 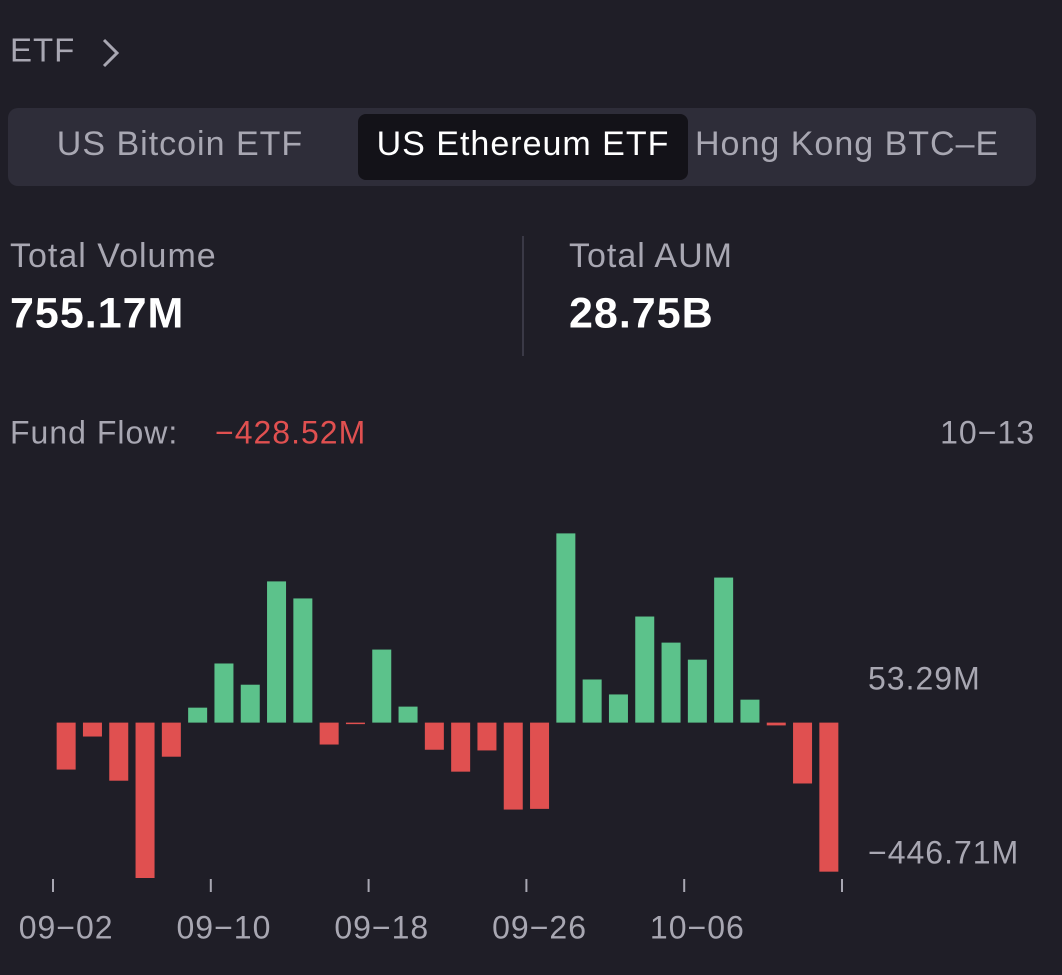 What do you see at coordinates (523, 144) in the screenshot?
I see `tab: US Ethereum ETF` at bounding box center [523, 144].